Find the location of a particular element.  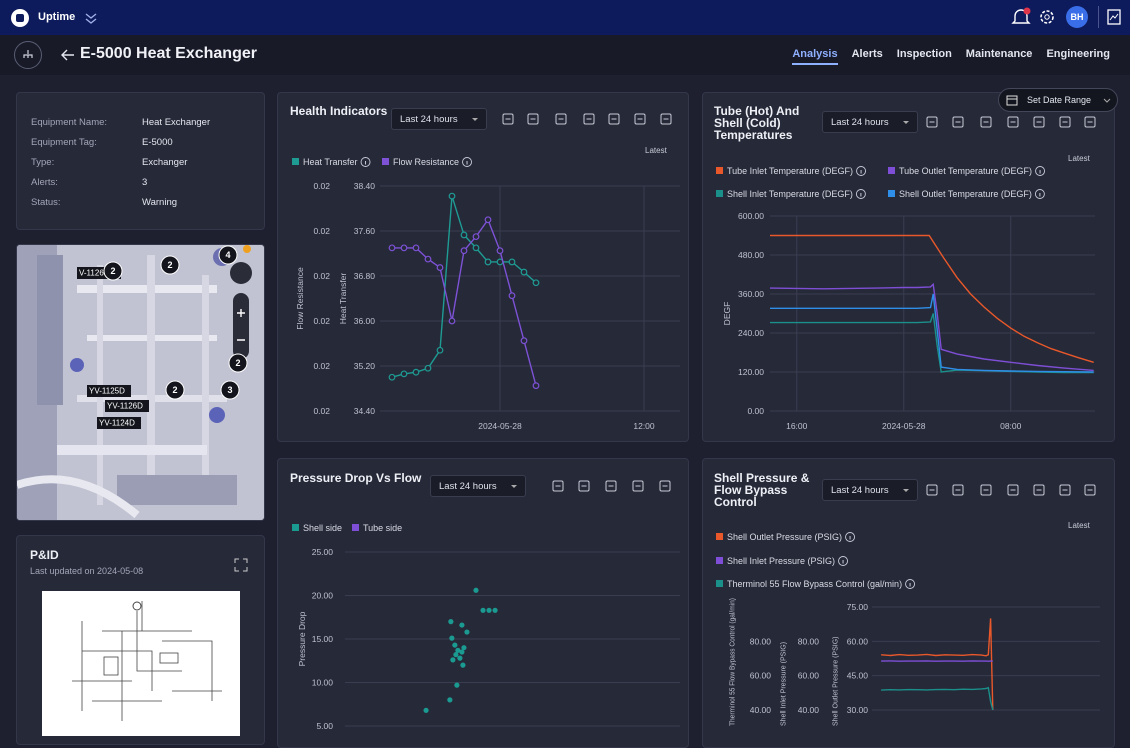

notifications is located at coordinates (1021, 17).